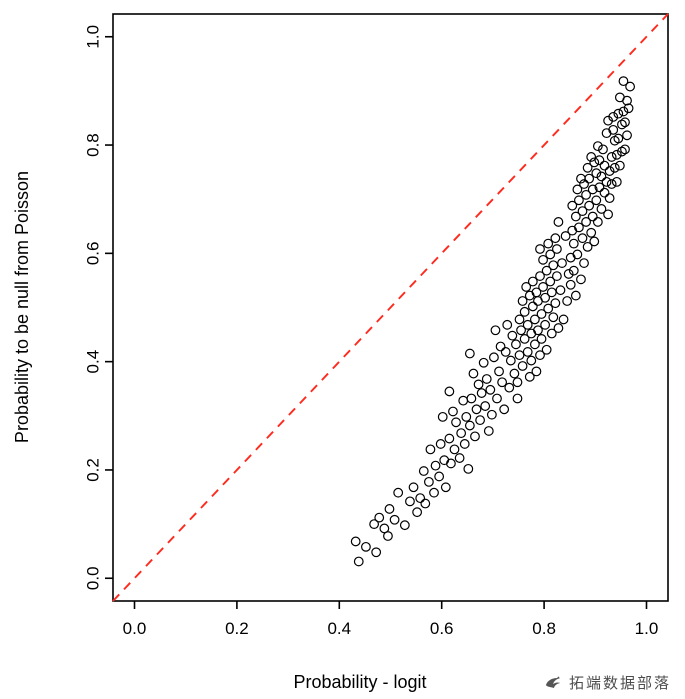  What do you see at coordinates (93, 470) in the screenshot?
I see `y-tick-label: 0.2` at bounding box center [93, 470].